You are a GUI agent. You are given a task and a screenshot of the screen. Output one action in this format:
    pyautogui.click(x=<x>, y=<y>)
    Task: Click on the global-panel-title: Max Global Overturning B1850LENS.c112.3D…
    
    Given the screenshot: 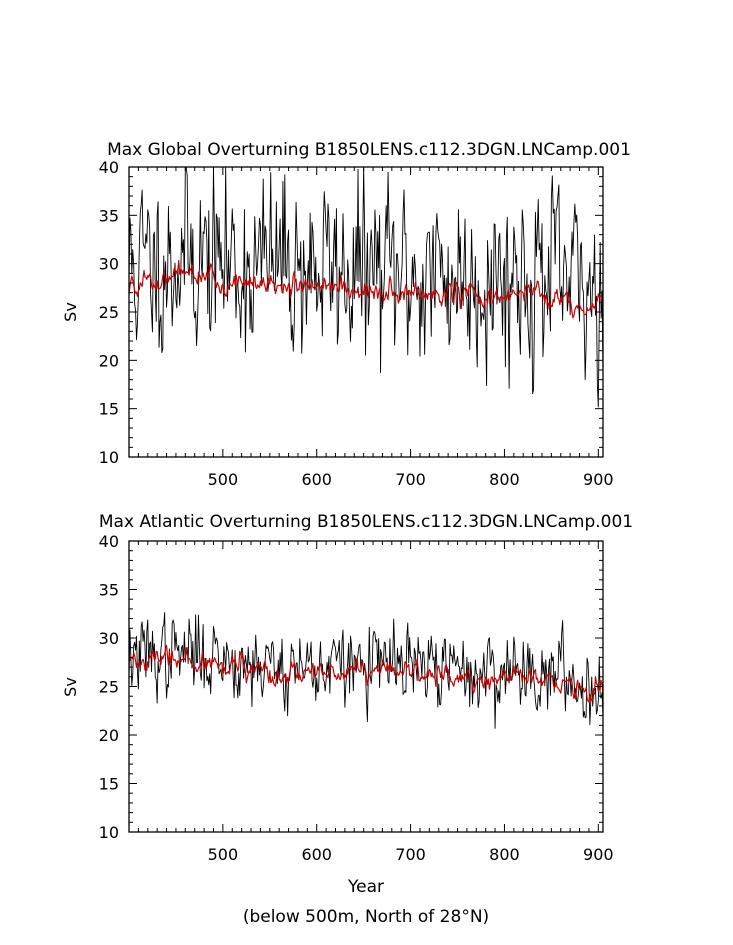 What is the action you would take?
    pyautogui.click(x=369, y=150)
    